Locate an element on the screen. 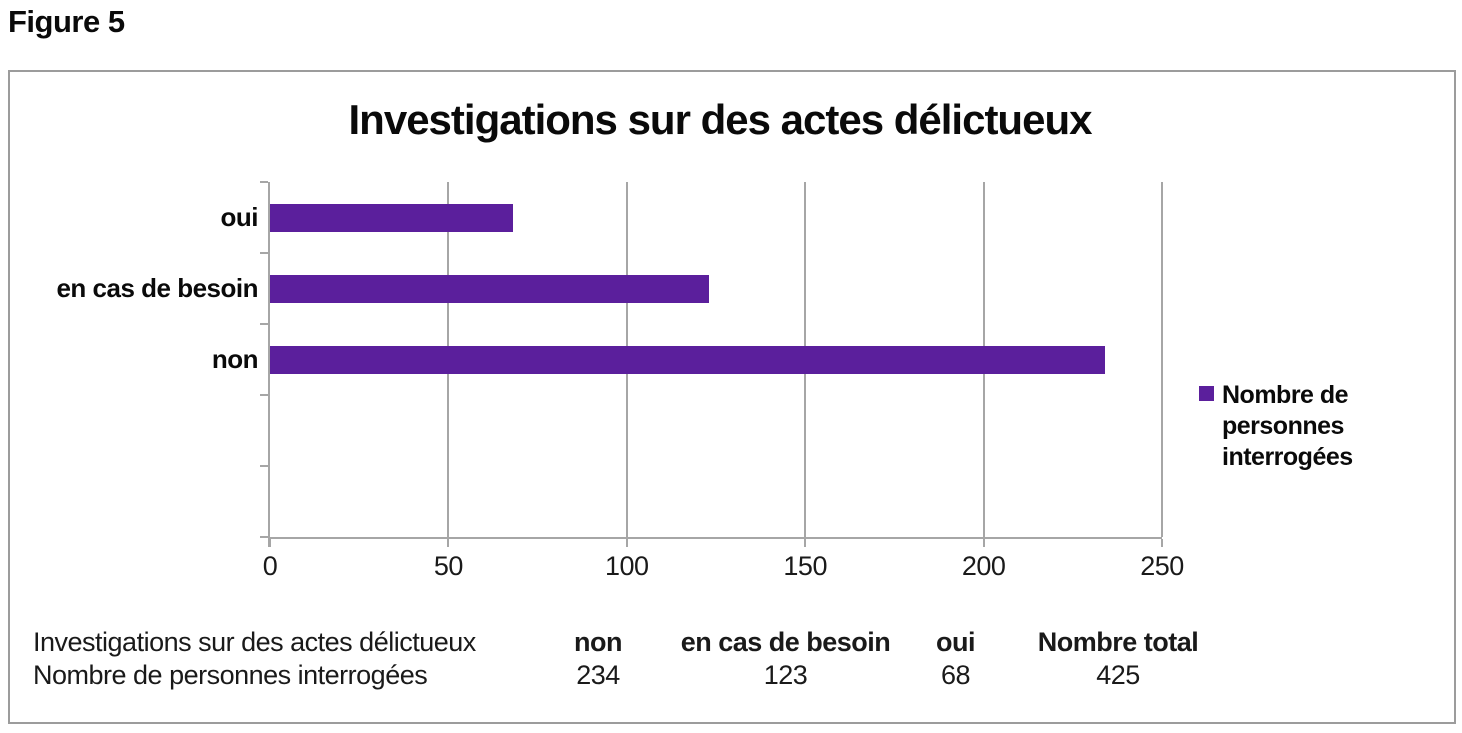 The image size is (1462, 733). table-value-nombre-total: 425 is located at coordinates (1118, 675).